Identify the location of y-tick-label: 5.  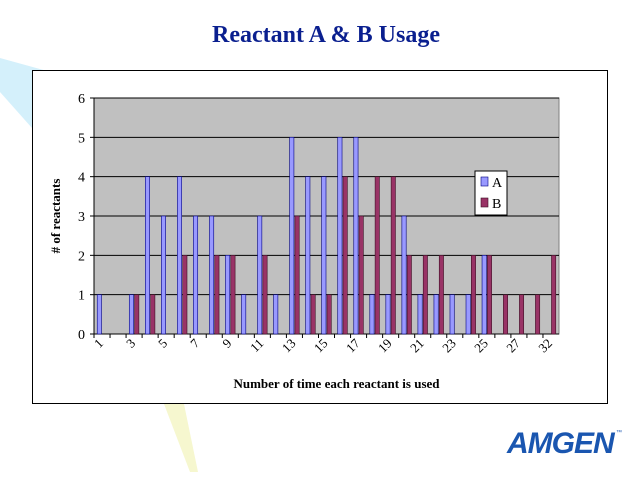
(81, 138).